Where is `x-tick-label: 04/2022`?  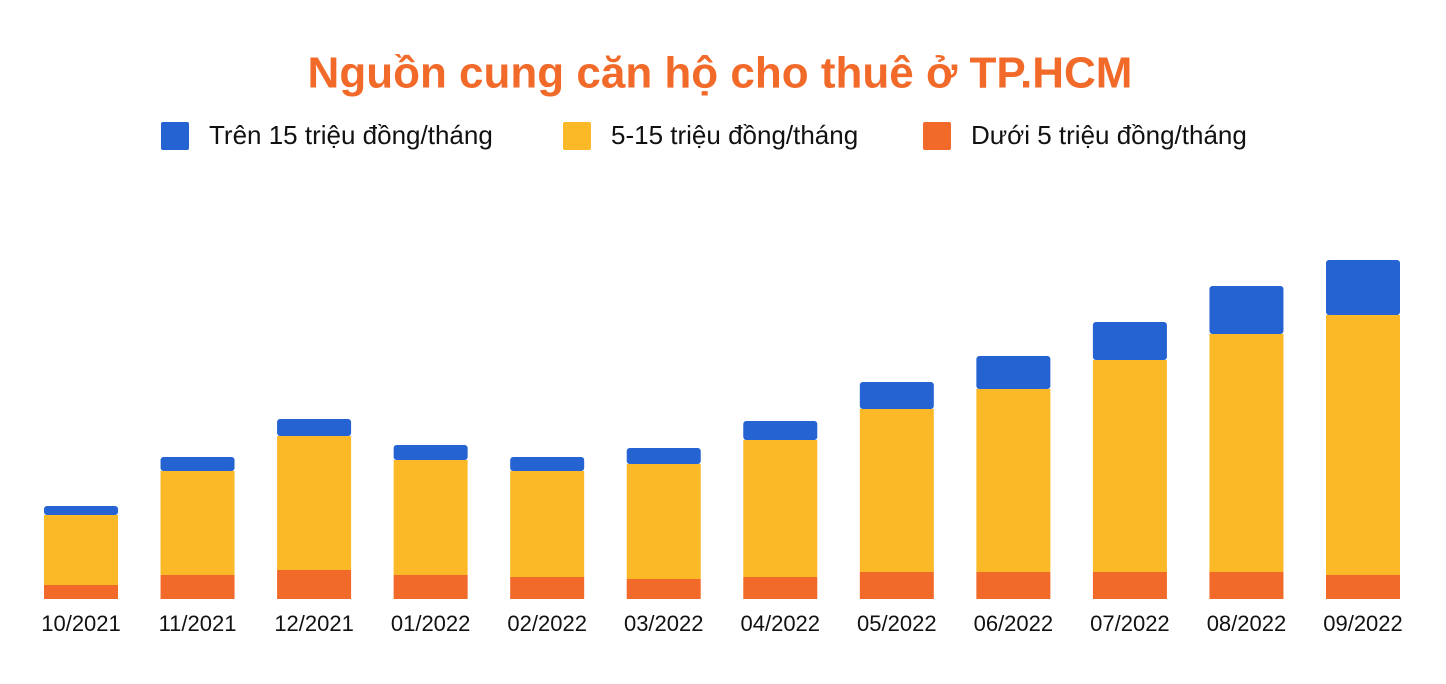
x-tick-label: 04/2022 is located at coordinates (781, 623).